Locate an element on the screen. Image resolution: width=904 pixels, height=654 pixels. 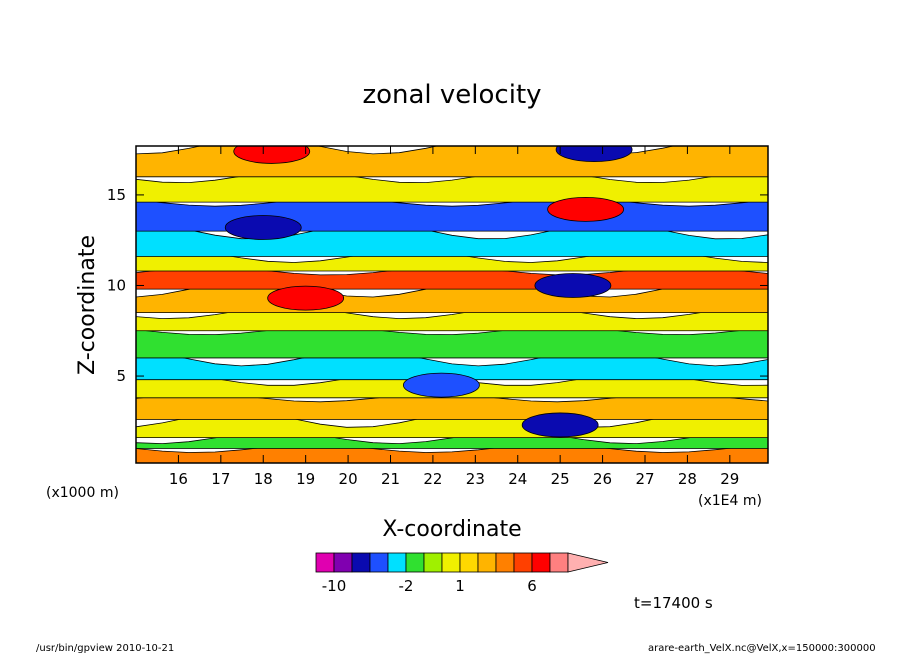
colorbar-label: 6 is located at coordinates (532, 586).